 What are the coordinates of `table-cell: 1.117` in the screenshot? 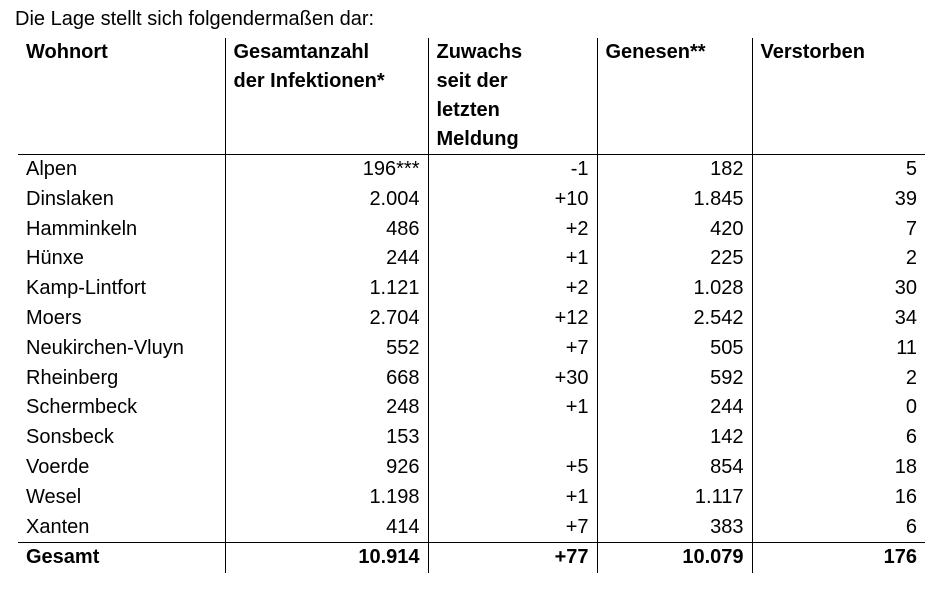 It's located at (674, 497).